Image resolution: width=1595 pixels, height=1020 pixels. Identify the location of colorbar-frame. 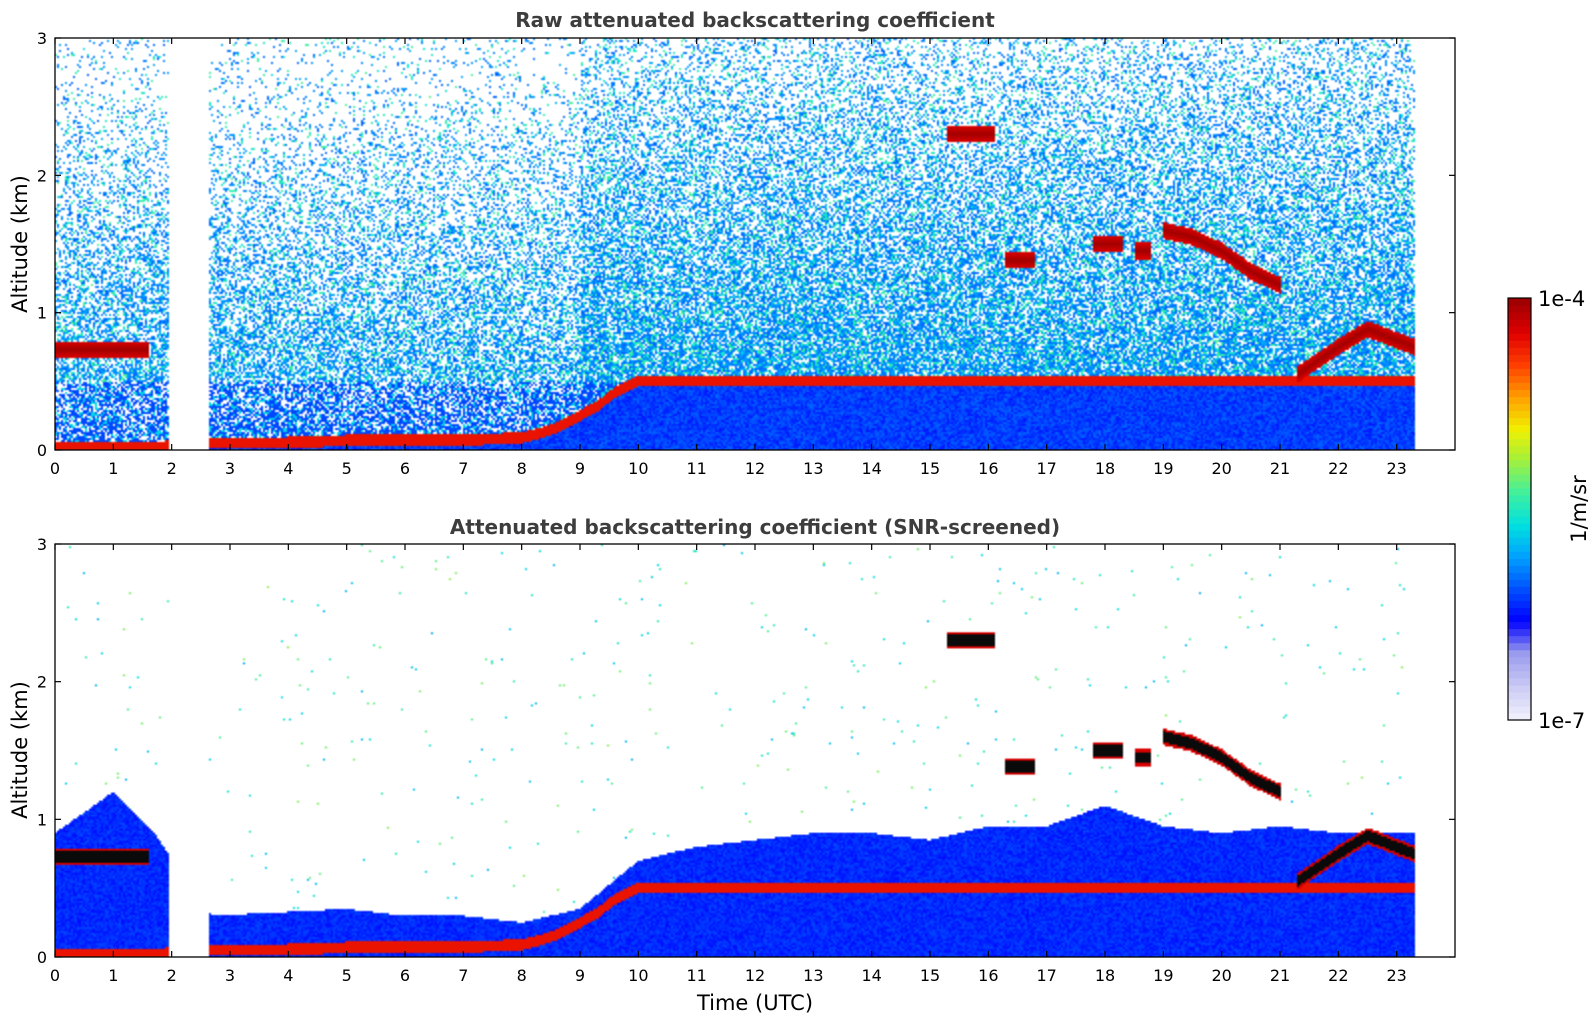
(1519, 509).